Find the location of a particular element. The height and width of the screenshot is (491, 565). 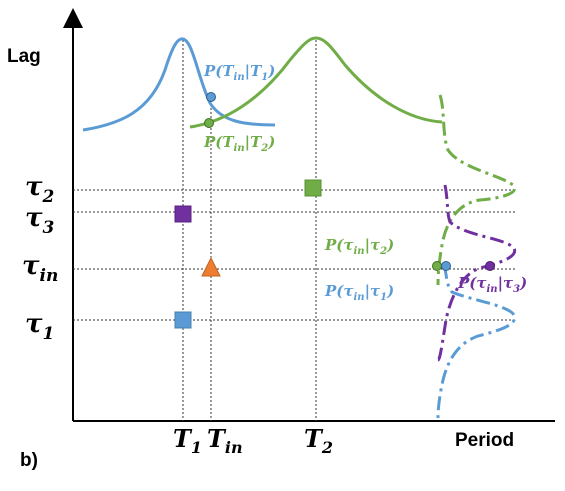

annotation-p-tau-3: P(τin|τ3) is located at coordinates (492, 284).